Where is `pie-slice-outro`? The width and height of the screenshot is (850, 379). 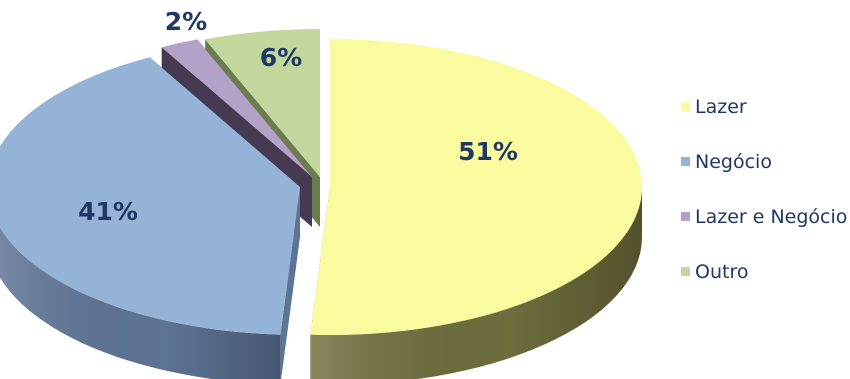
pie-slice-outro is located at coordinates (262, 103).